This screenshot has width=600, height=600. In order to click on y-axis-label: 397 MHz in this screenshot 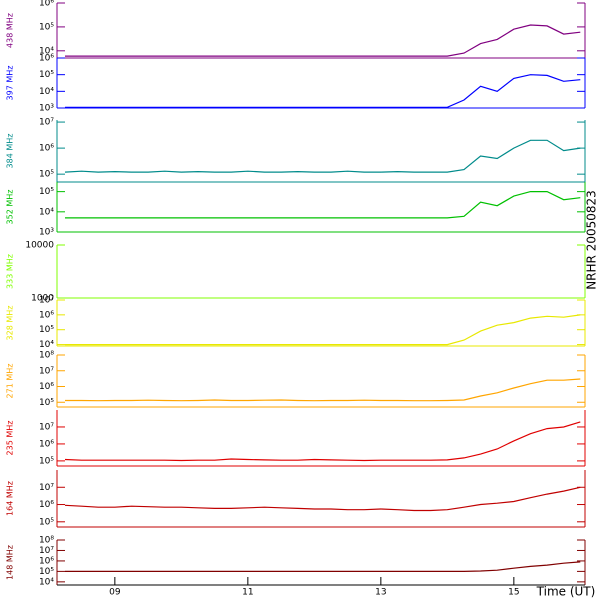, I will do `click(10, 83)`.